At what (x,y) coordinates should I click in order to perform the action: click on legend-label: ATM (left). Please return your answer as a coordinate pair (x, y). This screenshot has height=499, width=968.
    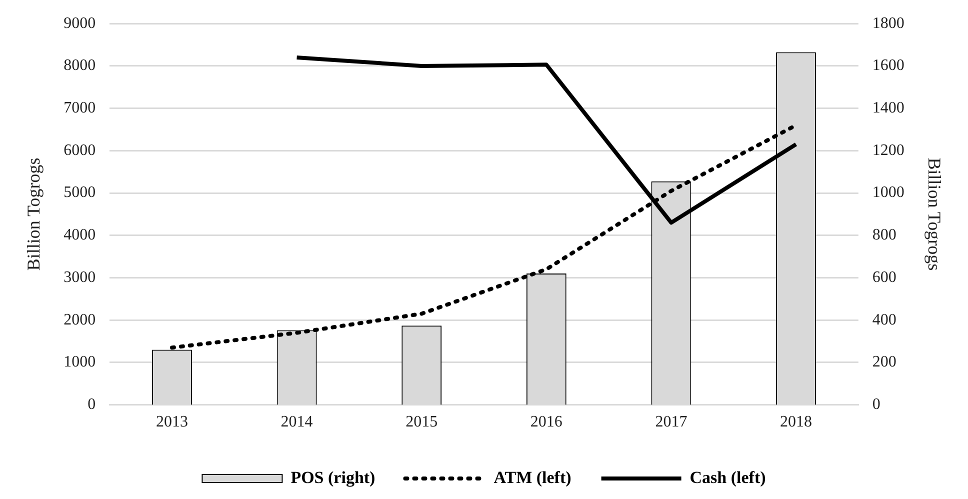
    Looking at the image, I should click on (533, 477).